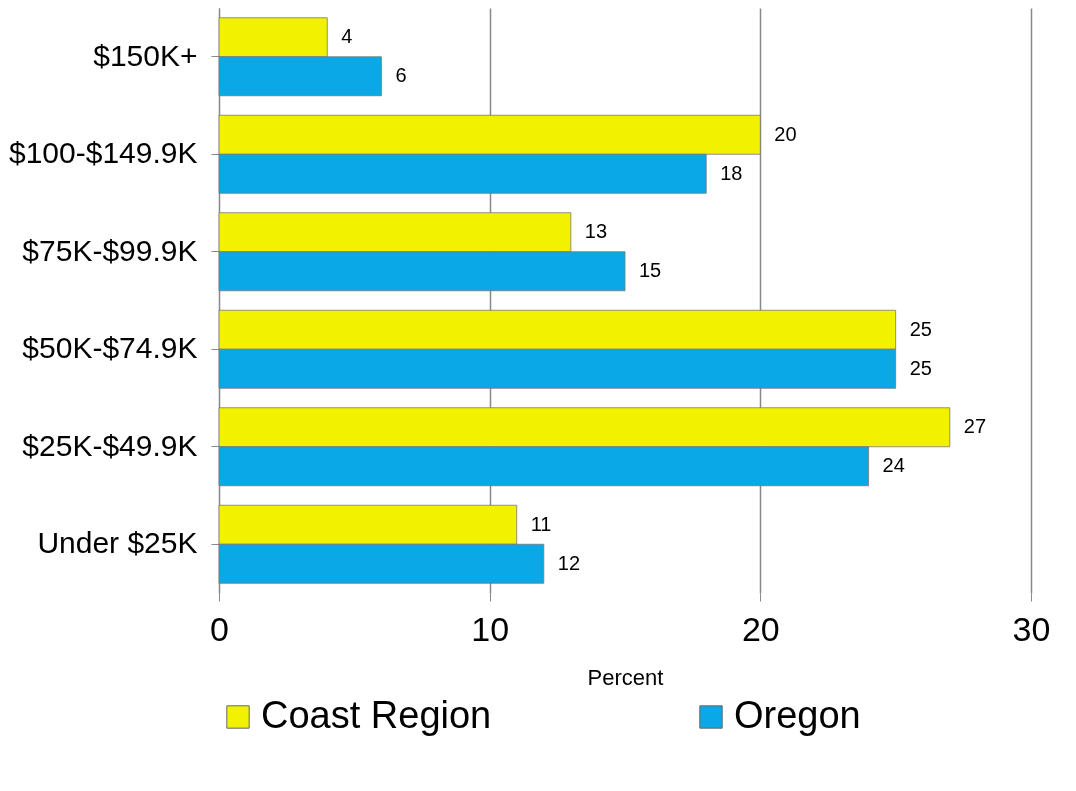 The image size is (1076, 791). What do you see at coordinates (650, 270) in the screenshot?
I see `data-label: 15` at bounding box center [650, 270].